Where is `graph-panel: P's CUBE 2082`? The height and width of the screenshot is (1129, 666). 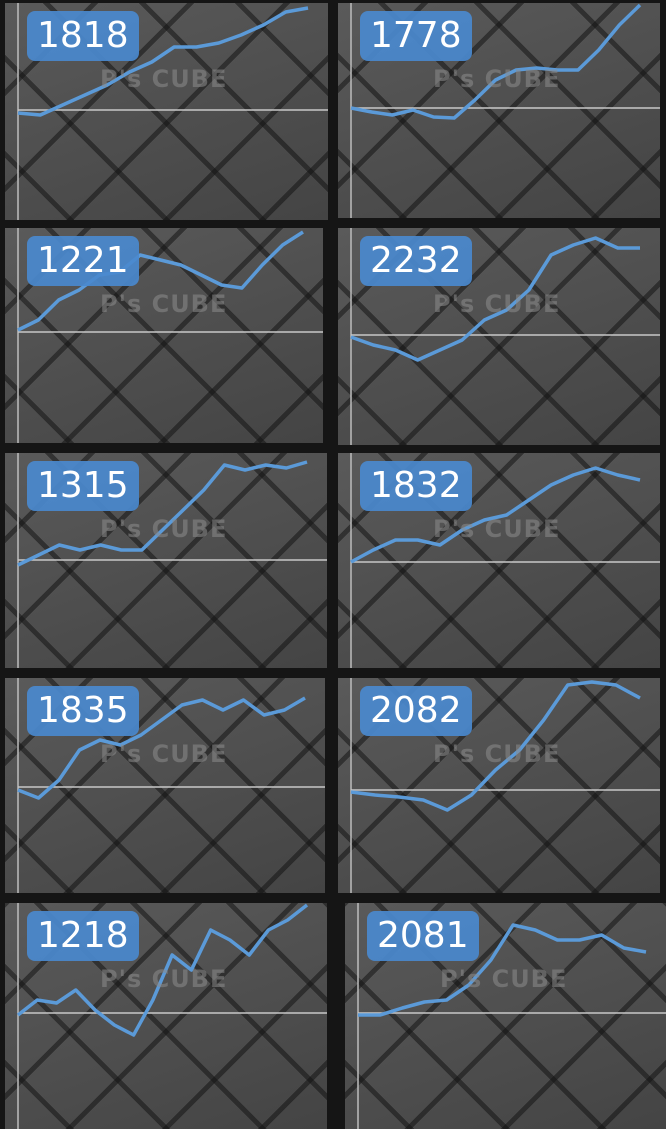
graph-panel: P's CUBE 2082 is located at coordinates (499, 785).